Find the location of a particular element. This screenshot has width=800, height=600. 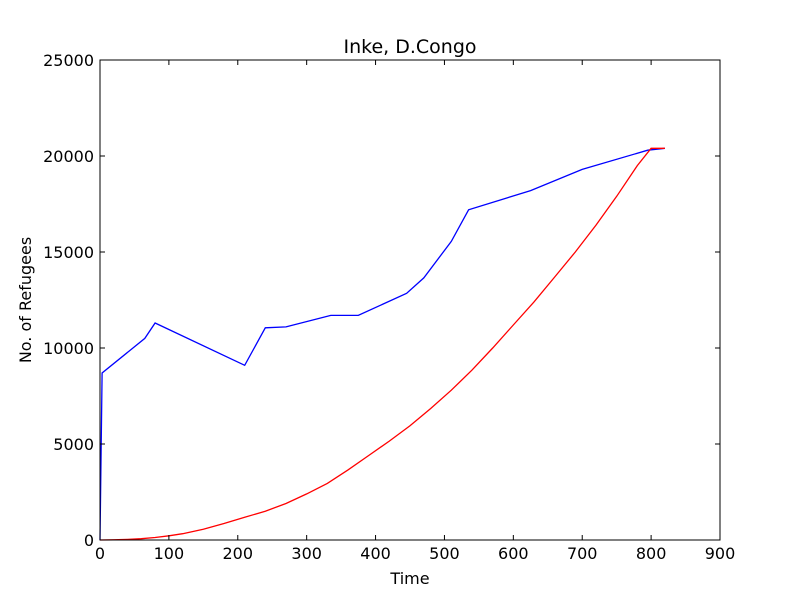

y-tick-label: 15000 is located at coordinates (68, 252).